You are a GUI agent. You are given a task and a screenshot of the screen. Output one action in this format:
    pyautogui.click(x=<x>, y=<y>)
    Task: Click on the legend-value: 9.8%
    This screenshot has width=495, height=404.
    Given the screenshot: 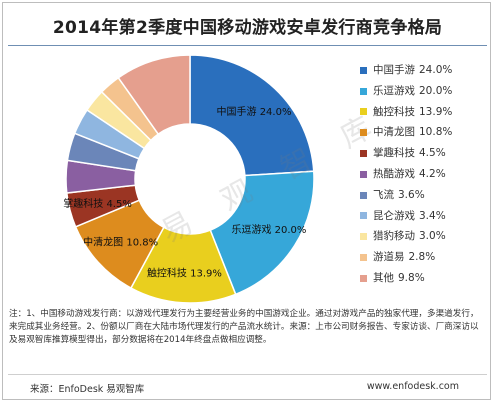 What is the action you would take?
    pyautogui.click(x=411, y=277)
    